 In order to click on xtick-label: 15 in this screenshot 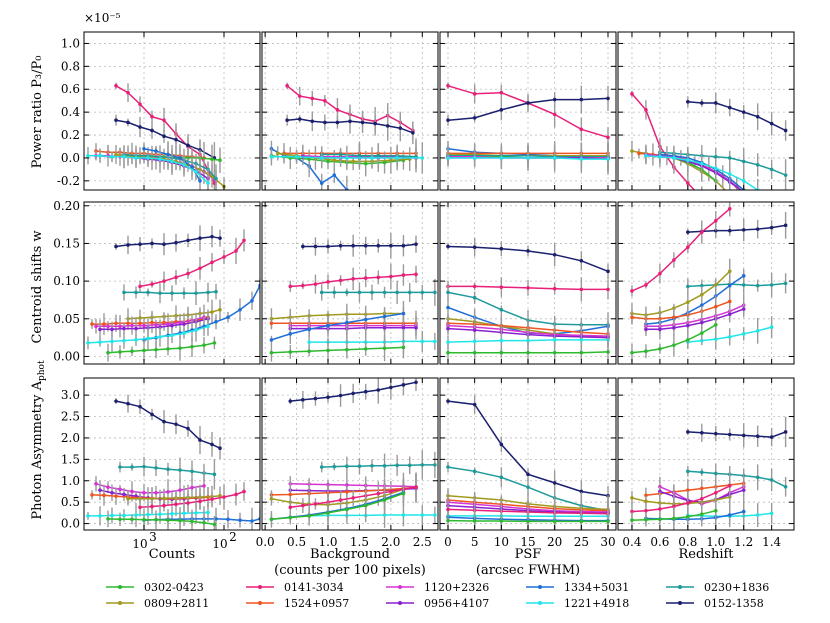, I will do `click(527, 542)`.